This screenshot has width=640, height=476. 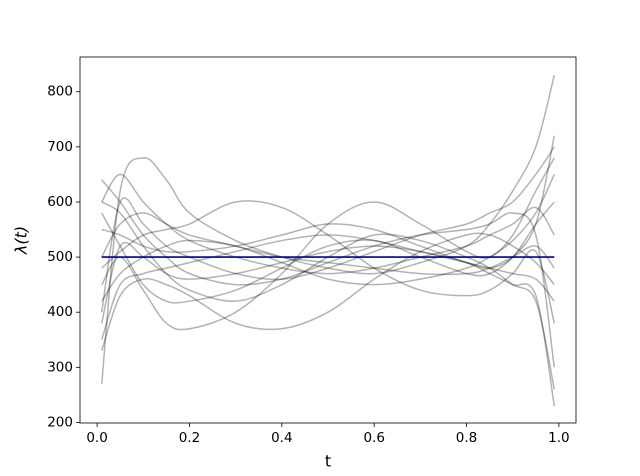 I want to click on x-tick-label: 0.2, so click(x=189, y=438).